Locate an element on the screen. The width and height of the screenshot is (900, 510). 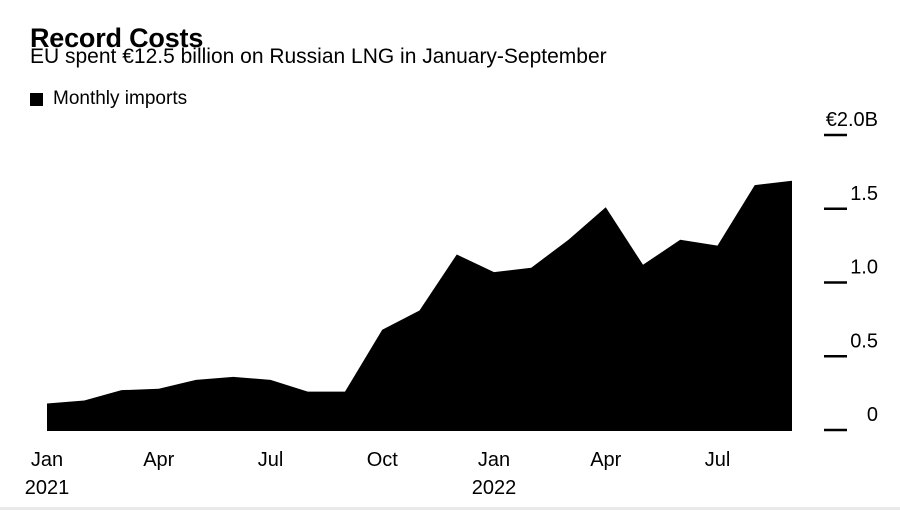
legend-label: Monthly imports is located at coordinates (120, 98).